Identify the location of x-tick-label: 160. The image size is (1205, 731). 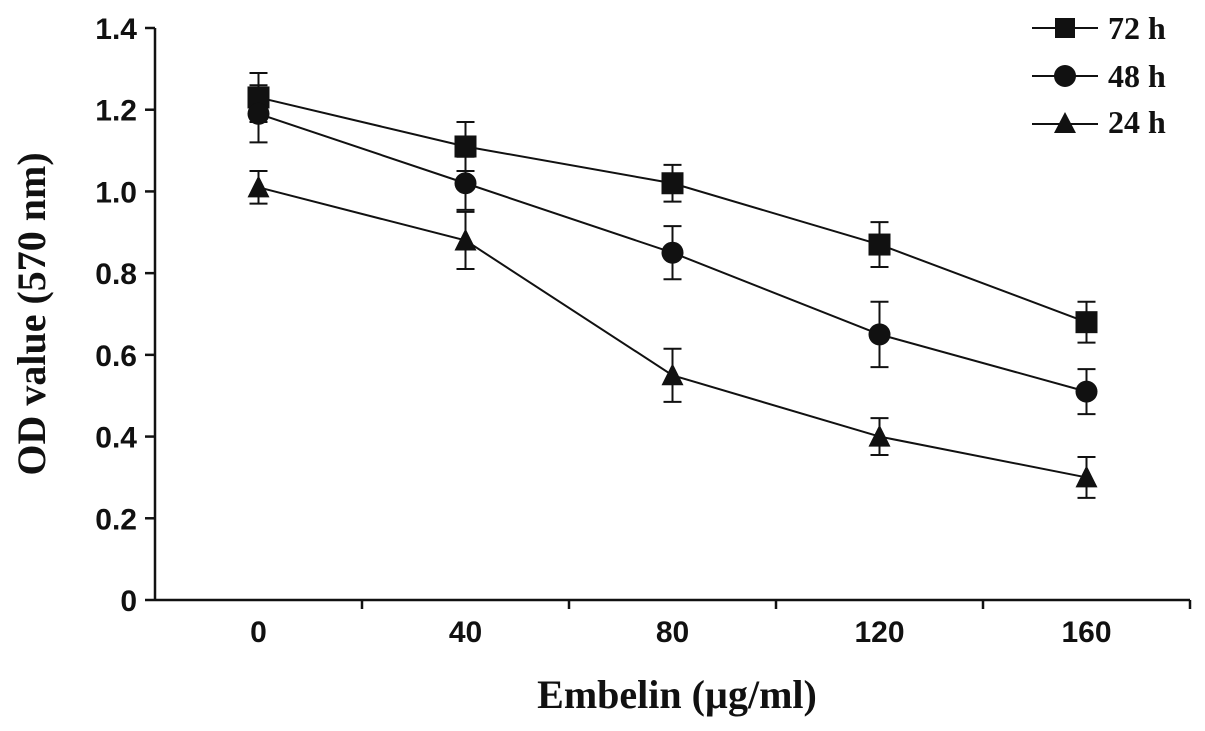
(1086, 632).